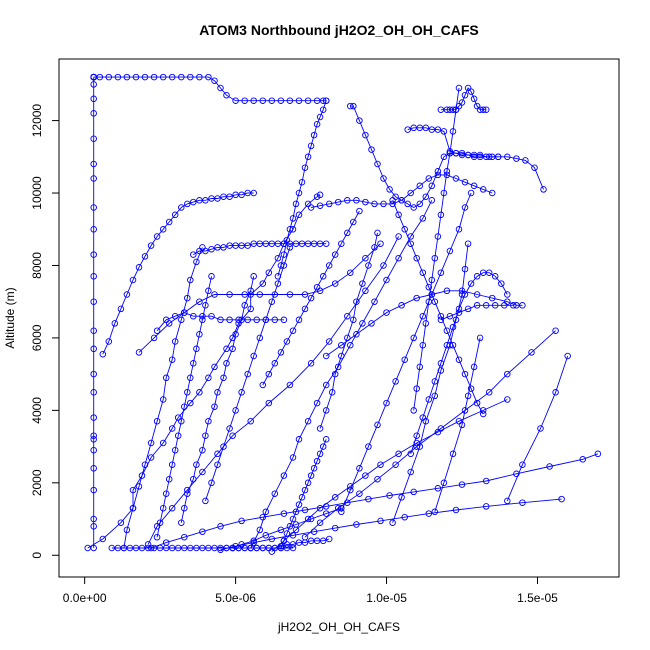 Image resolution: width=650 pixels, height=650 pixels. What do you see at coordinates (37, 337) in the screenshot?
I see `y-tick-label: 6000` at bounding box center [37, 337].